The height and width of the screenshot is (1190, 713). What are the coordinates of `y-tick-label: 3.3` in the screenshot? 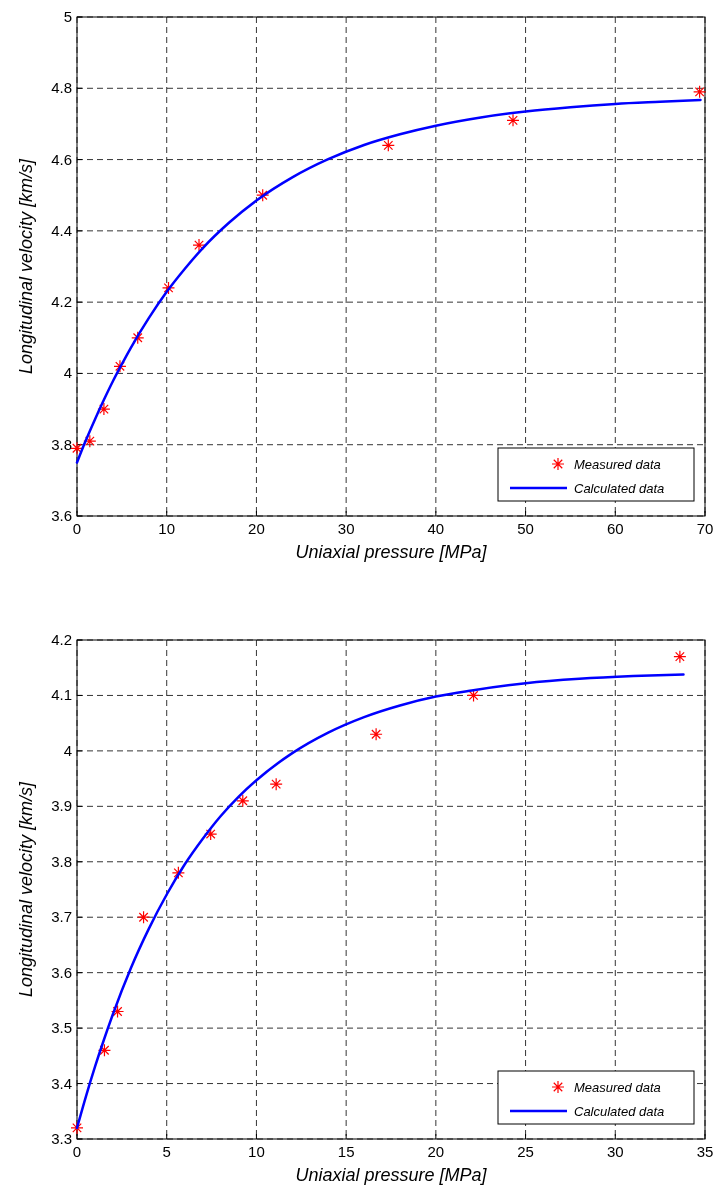 It's located at (61, 1138).